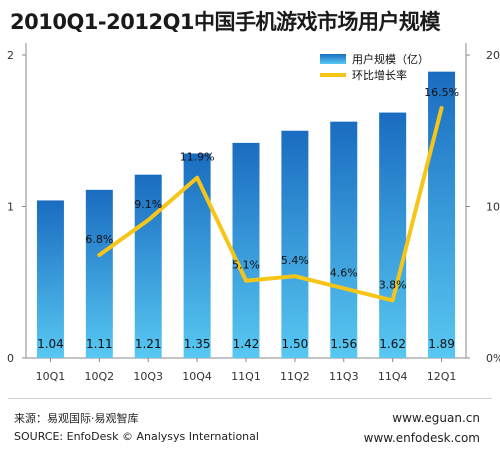 The width and height of the screenshot is (500, 452). I want to click on x-tick-label: 11Q4, so click(393, 376).